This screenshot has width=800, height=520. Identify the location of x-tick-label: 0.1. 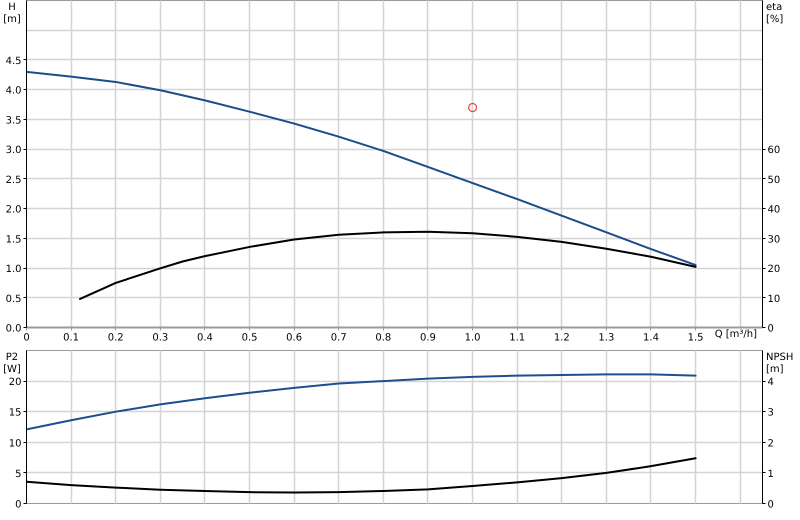
(71, 338).